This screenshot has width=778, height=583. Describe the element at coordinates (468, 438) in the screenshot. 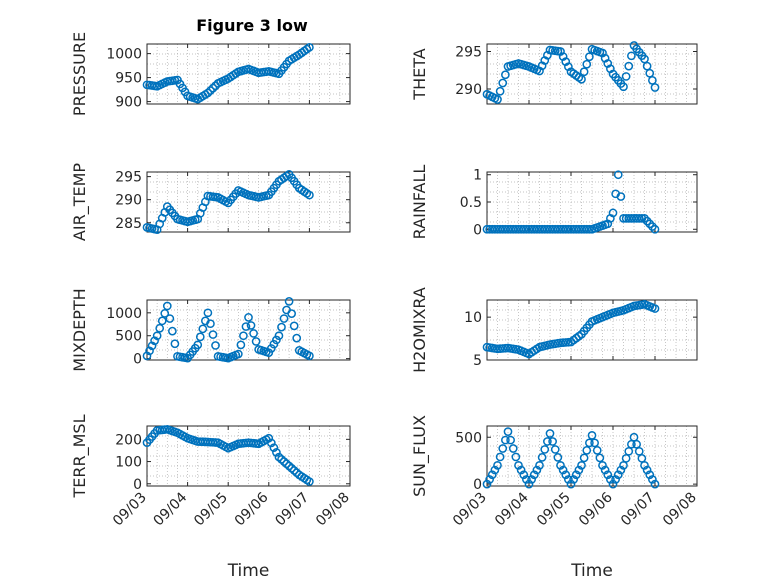

I see `y-tick-label: 500` at that location.